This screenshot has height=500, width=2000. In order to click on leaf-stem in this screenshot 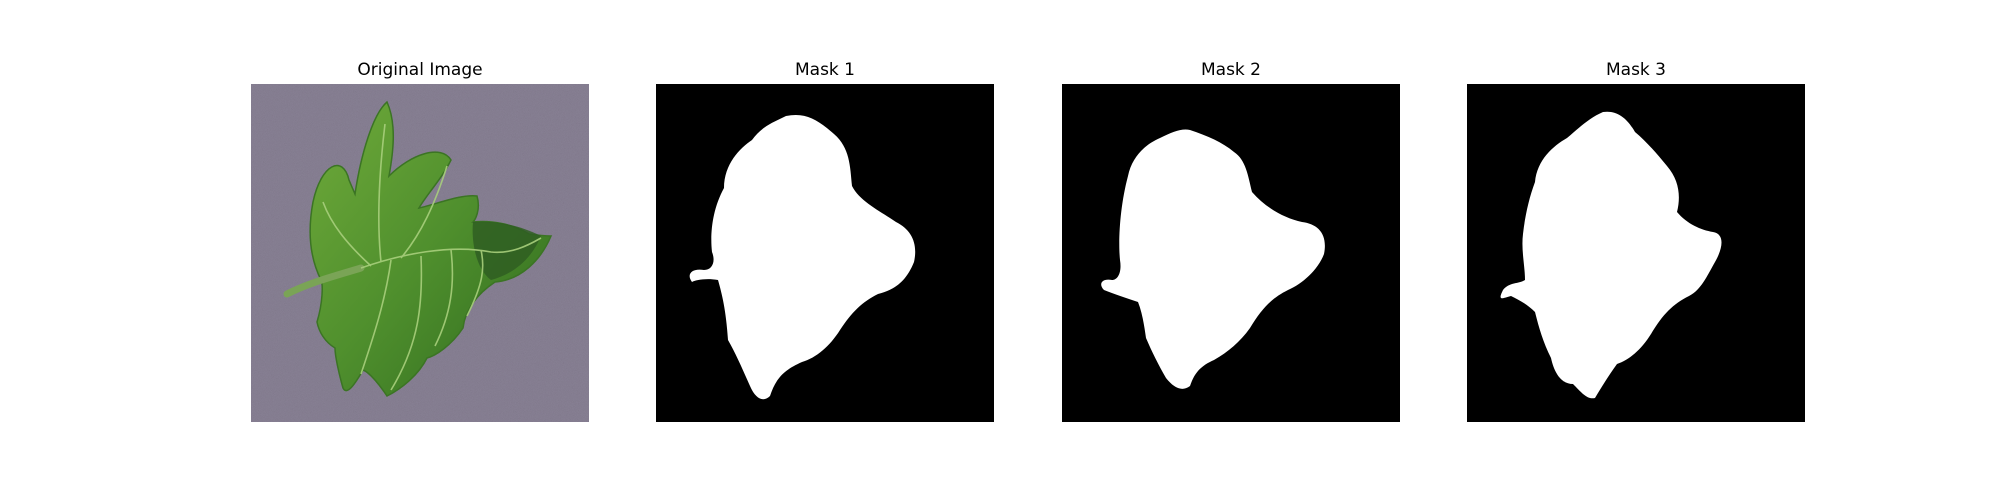, I will do `click(324, 281)`.